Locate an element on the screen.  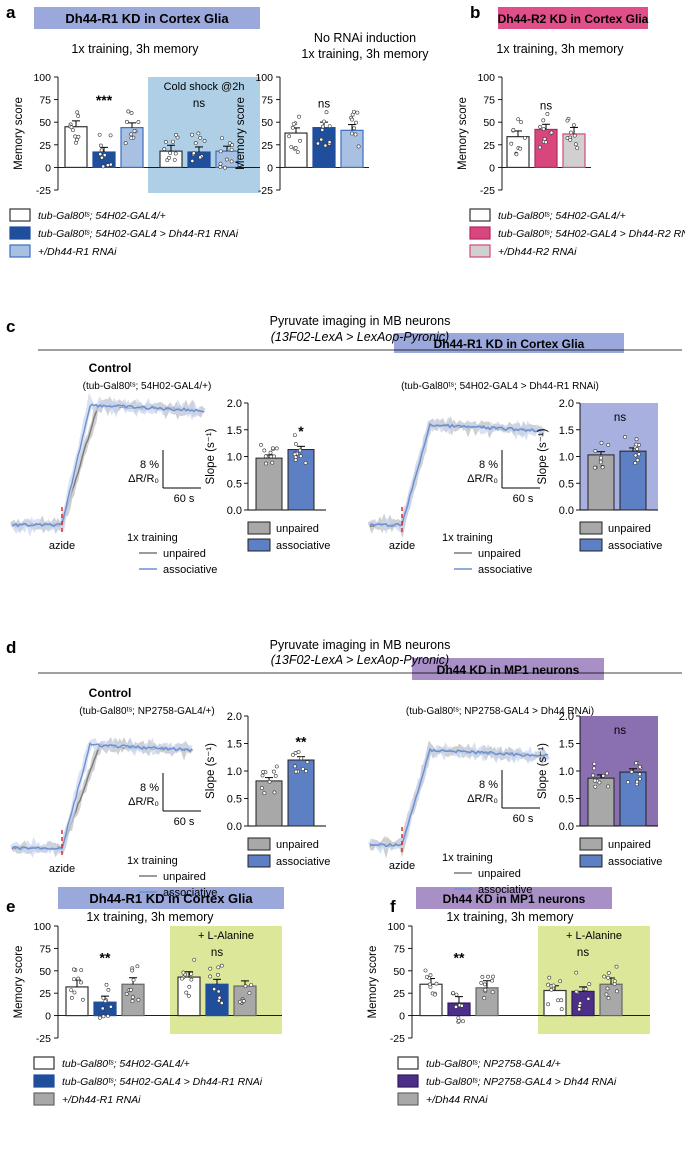
y-tick-label-e: 75 is located at coordinates (45, 949).